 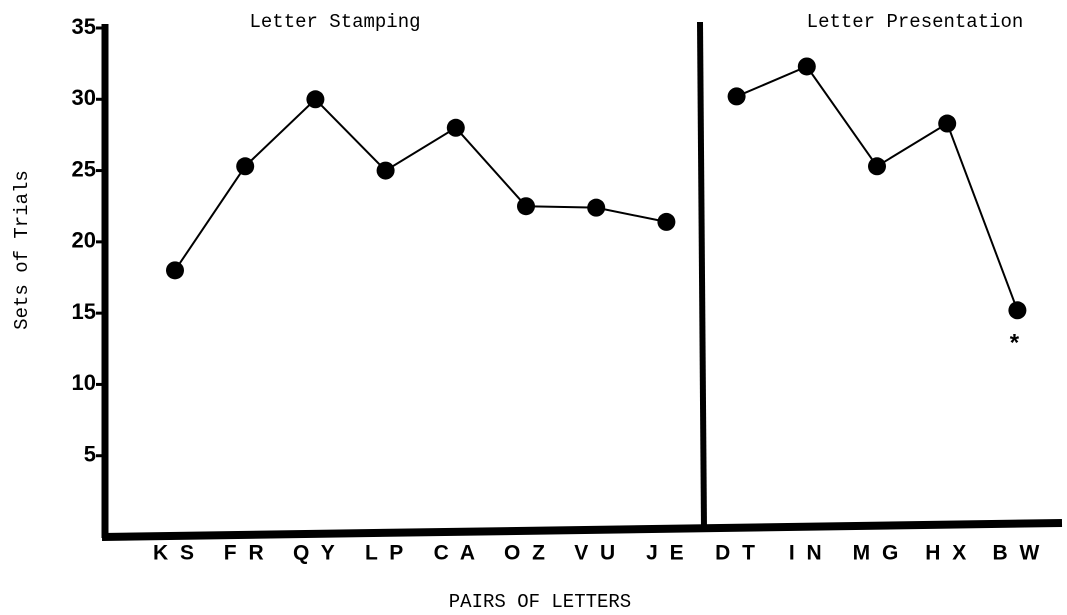 I want to click on x-axis-label: PAIRS OF LETTERS, so click(x=540, y=602).